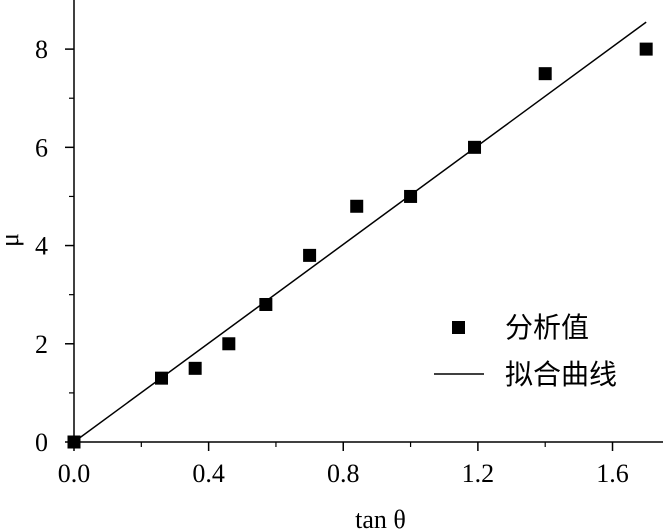  What do you see at coordinates (208, 473) in the screenshot?
I see `x-tick-label: 0.4` at bounding box center [208, 473].